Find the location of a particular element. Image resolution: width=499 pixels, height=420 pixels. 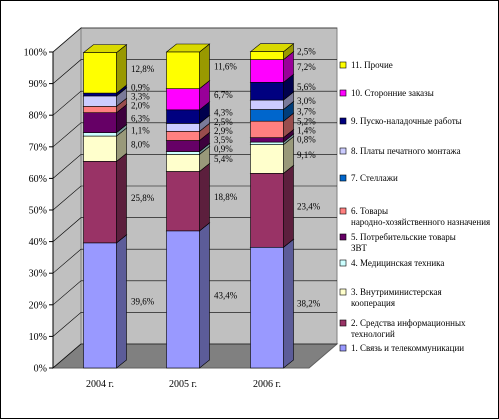

data-label: 2,0% is located at coordinates (140, 106).